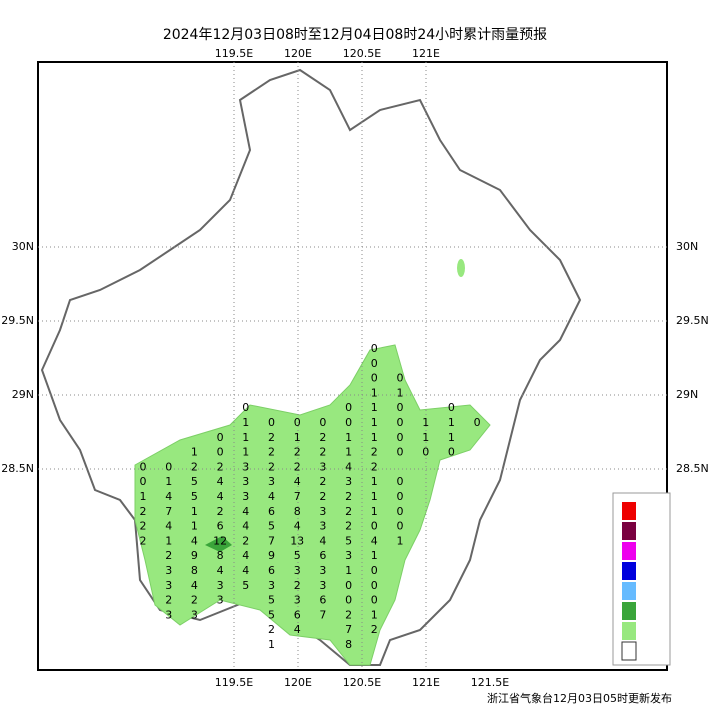 The image size is (710, 714). I want to click on rain-spot, so click(461, 268).